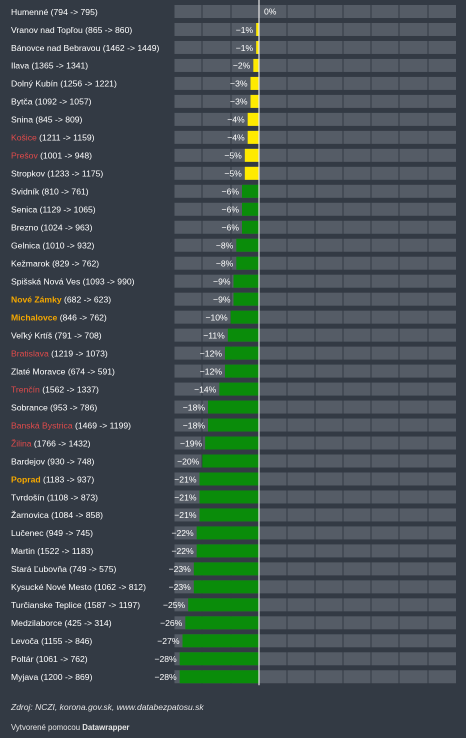  I want to click on label-rest: (1219 -> 1073), so click(78, 353).